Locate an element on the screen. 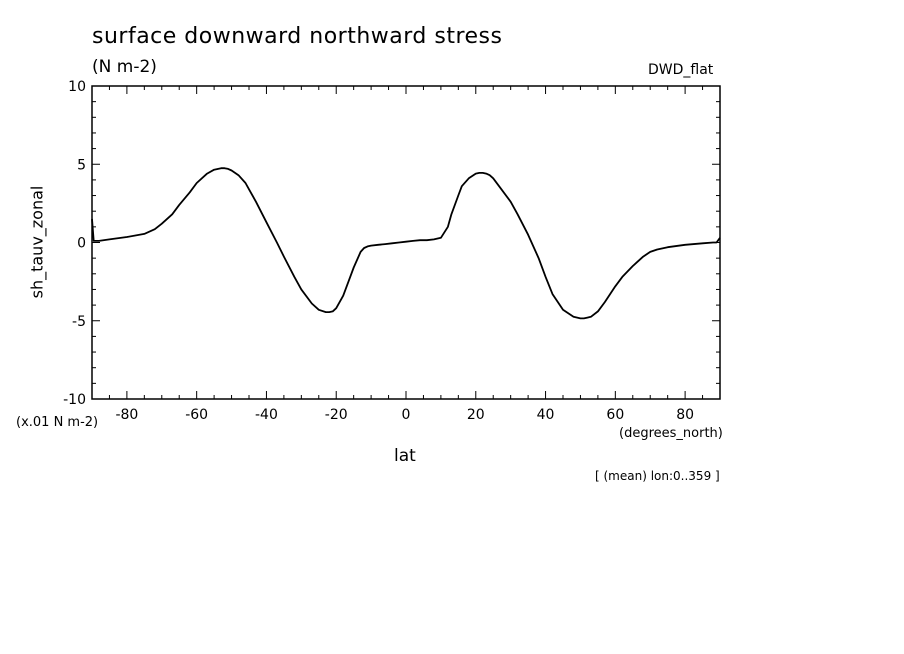 The height and width of the screenshot is (654, 904). x-axis-units: (degrees_north) is located at coordinates (671, 433).